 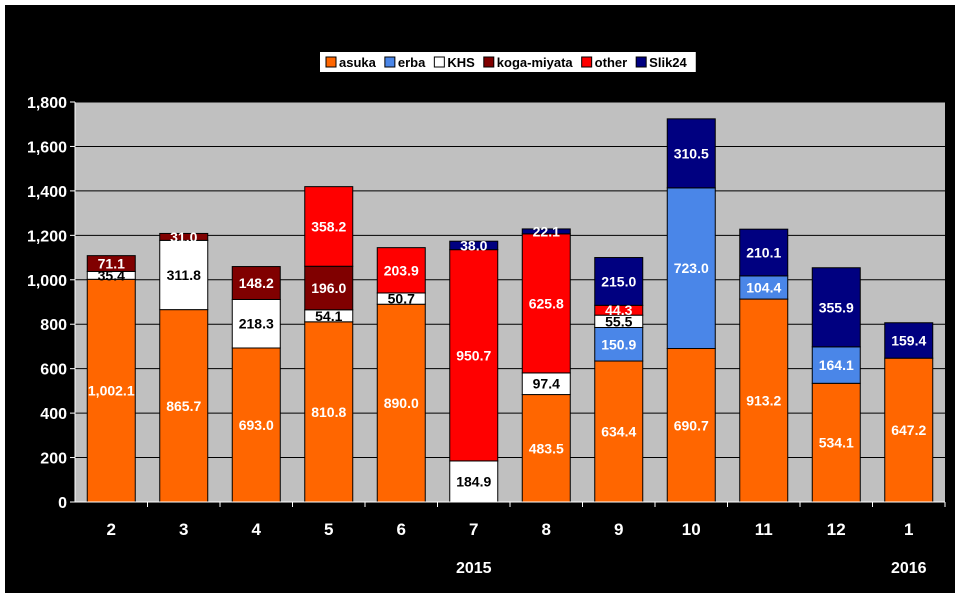 What do you see at coordinates (53, 414) in the screenshot?
I see `y-tick-label: 400` at bounding box center [53, 414].